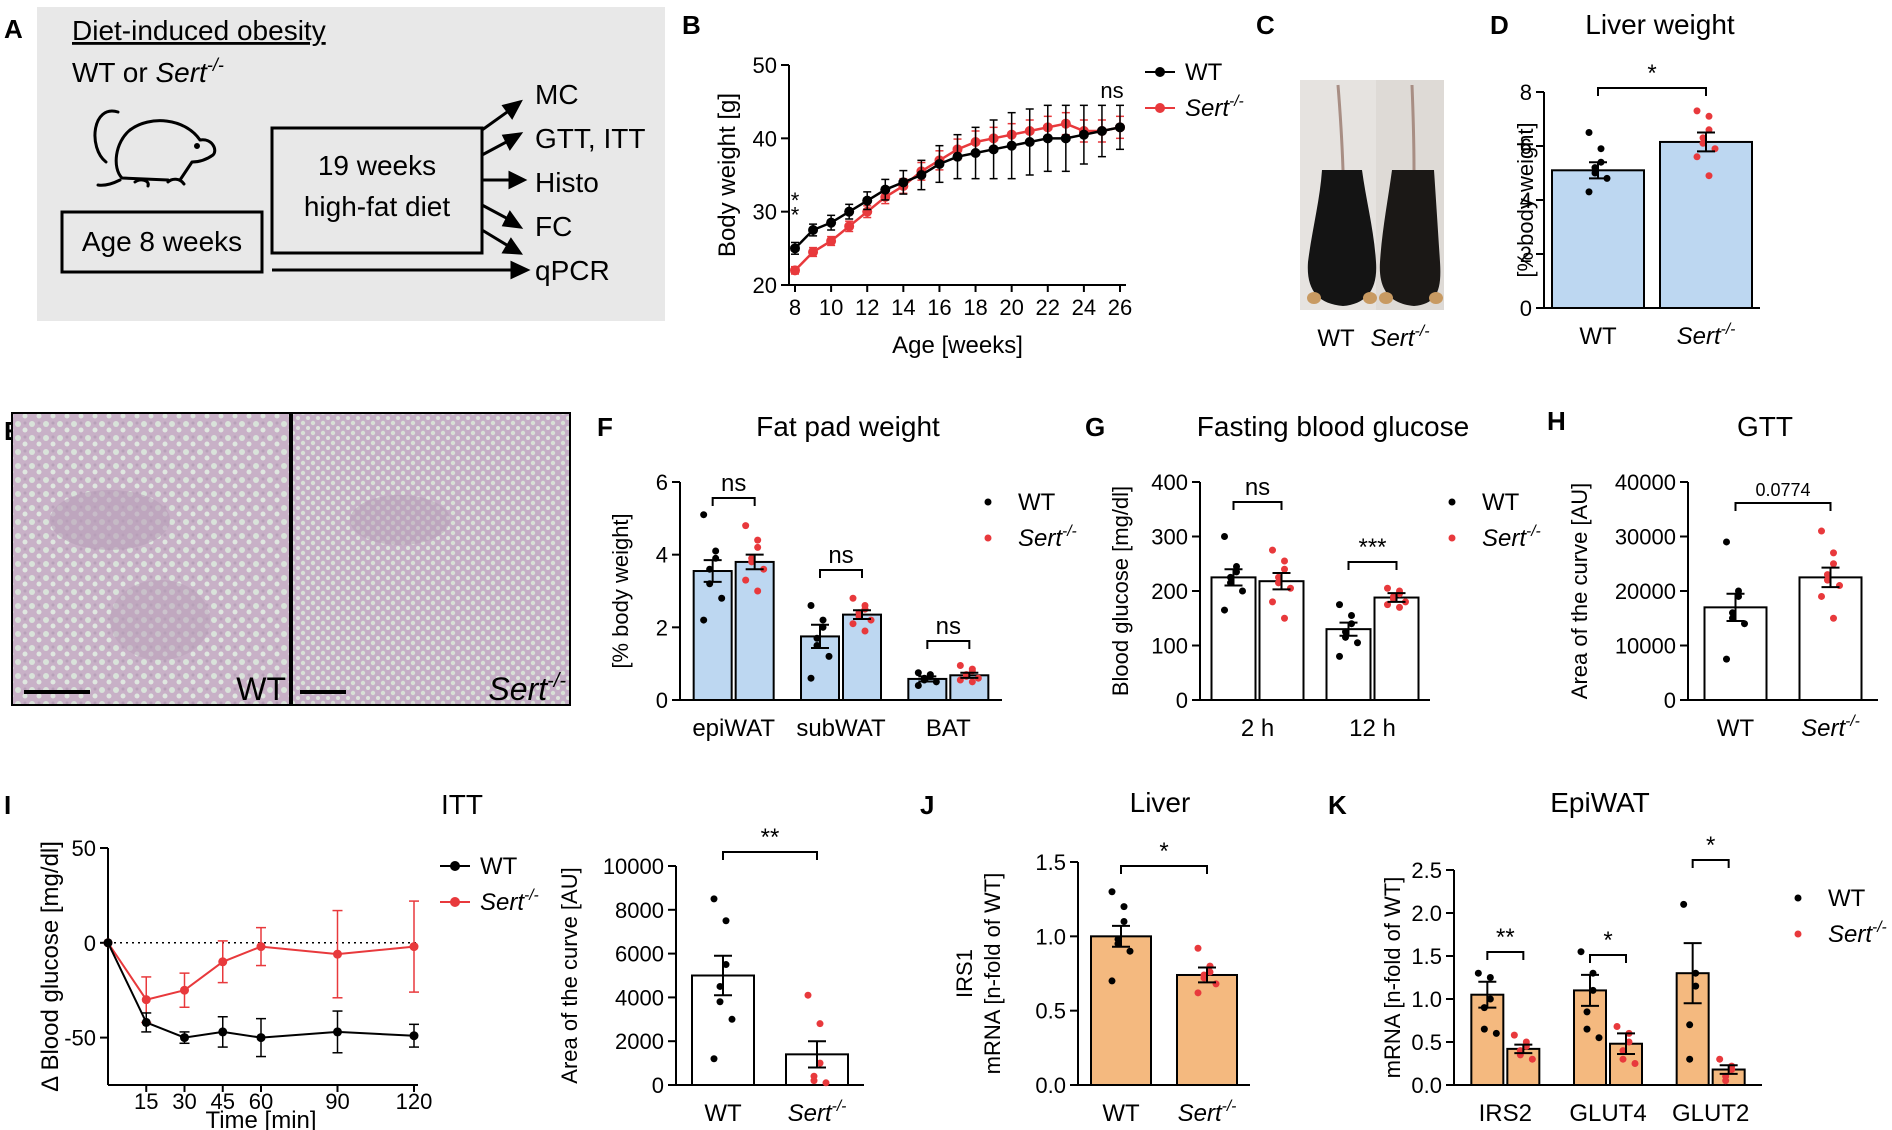 This screenshot has width=1892, height=1130. Describe the element at coordinates (162, 241) in the screenshot. I see `age-label: Age 8 weeks` at that location.